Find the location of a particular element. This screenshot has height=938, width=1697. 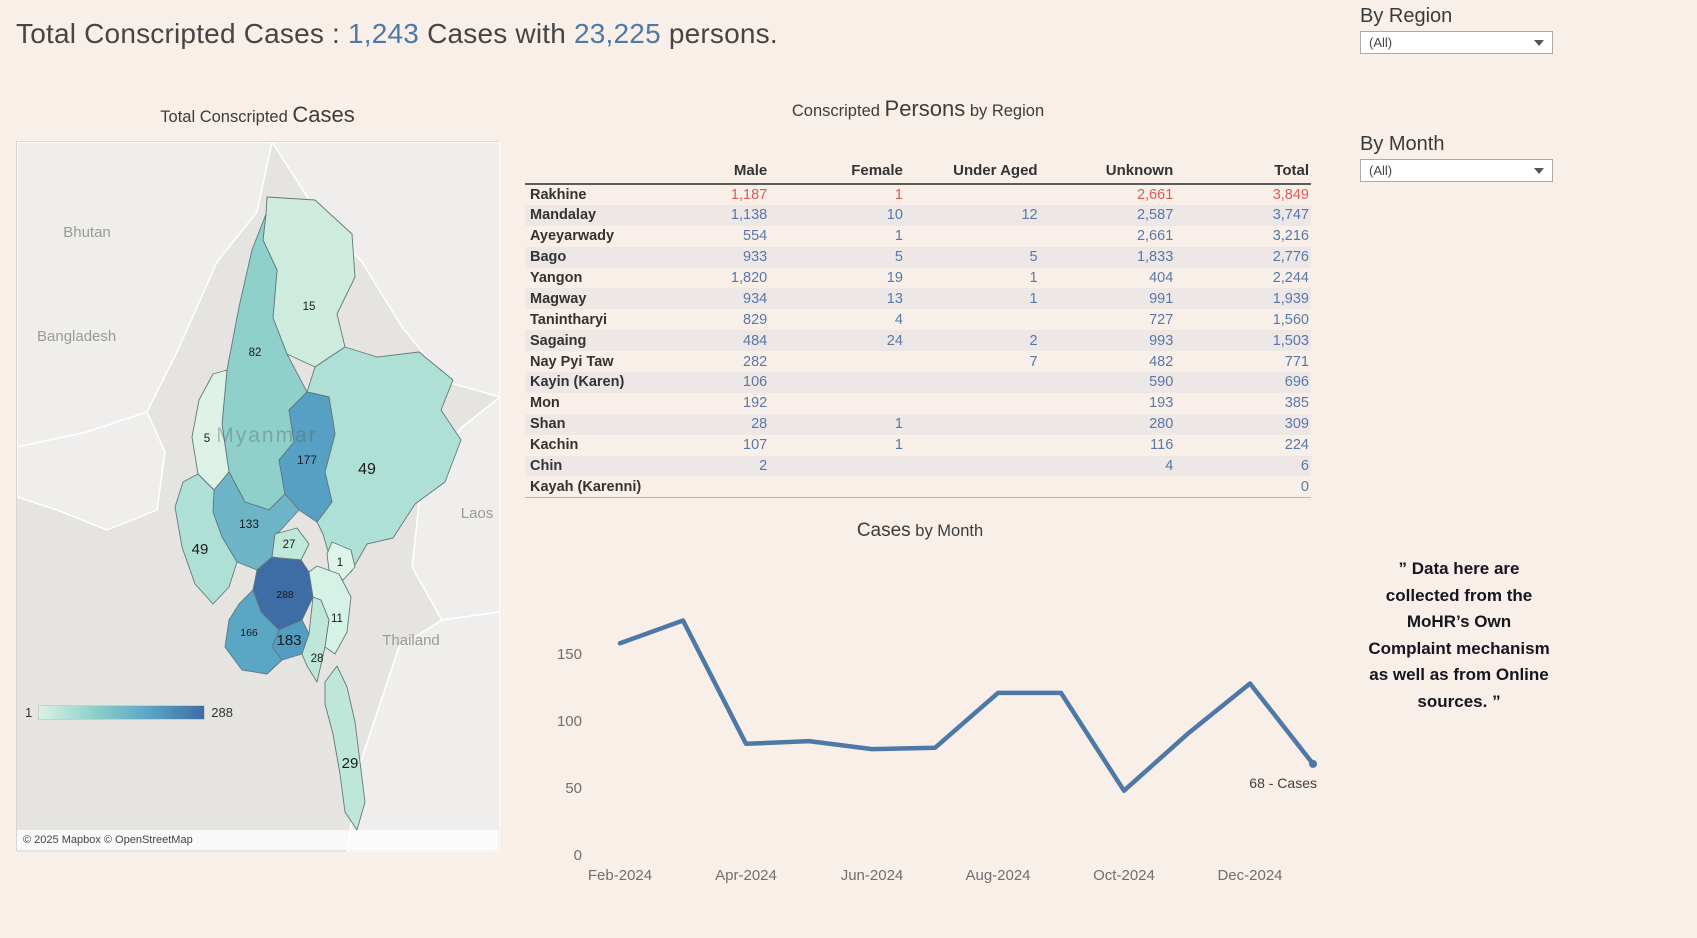

region-name-cell: Tanintharyi is located at coordinates (569, 319).